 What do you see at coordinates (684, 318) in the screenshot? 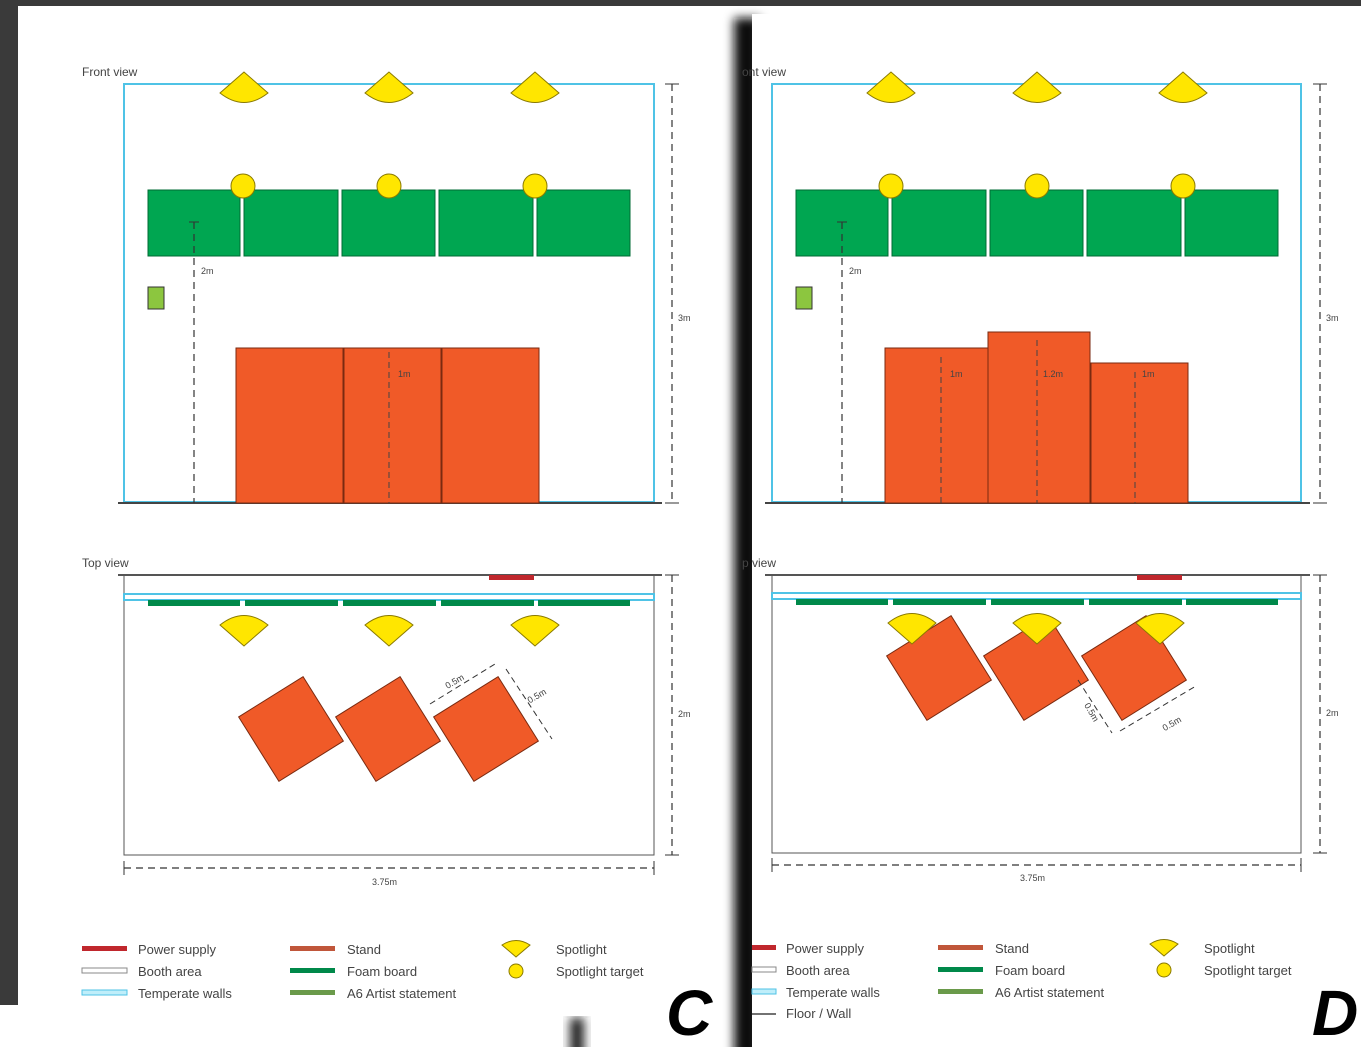
I see `sheet-c-height-dim-label: 3m` at bounding box center [684, 318].